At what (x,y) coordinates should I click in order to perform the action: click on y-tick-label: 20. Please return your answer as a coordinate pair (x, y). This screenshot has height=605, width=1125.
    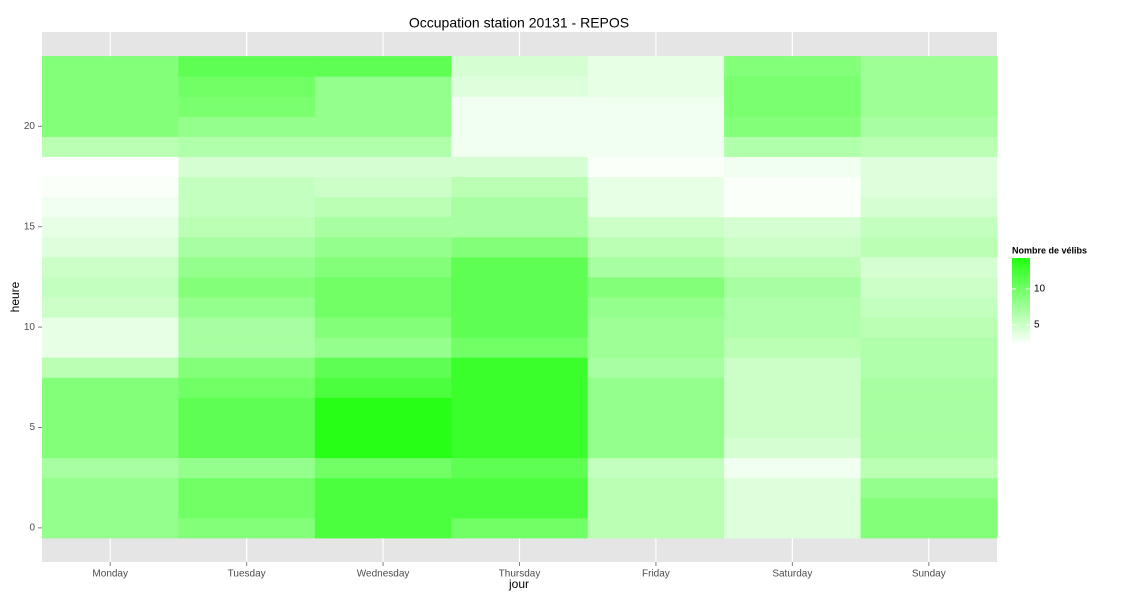
    Looking at the image, I should click on (30, 126).